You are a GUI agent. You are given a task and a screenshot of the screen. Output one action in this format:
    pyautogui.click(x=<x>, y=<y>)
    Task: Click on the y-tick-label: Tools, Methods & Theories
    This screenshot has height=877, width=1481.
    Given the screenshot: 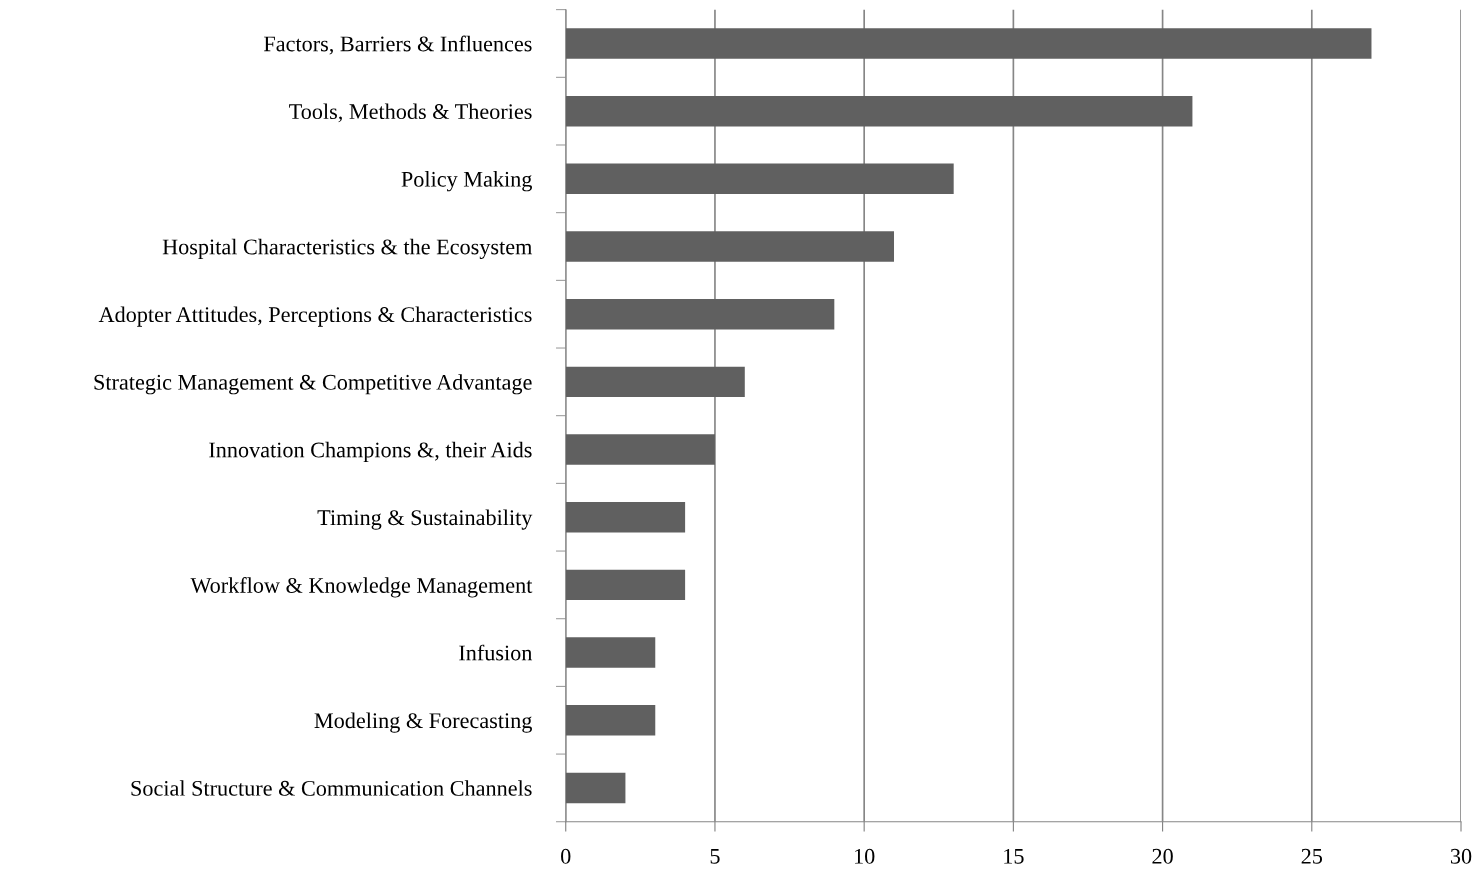 What is the action you would take?
    pyautogui.click(x=410, y=113)
    